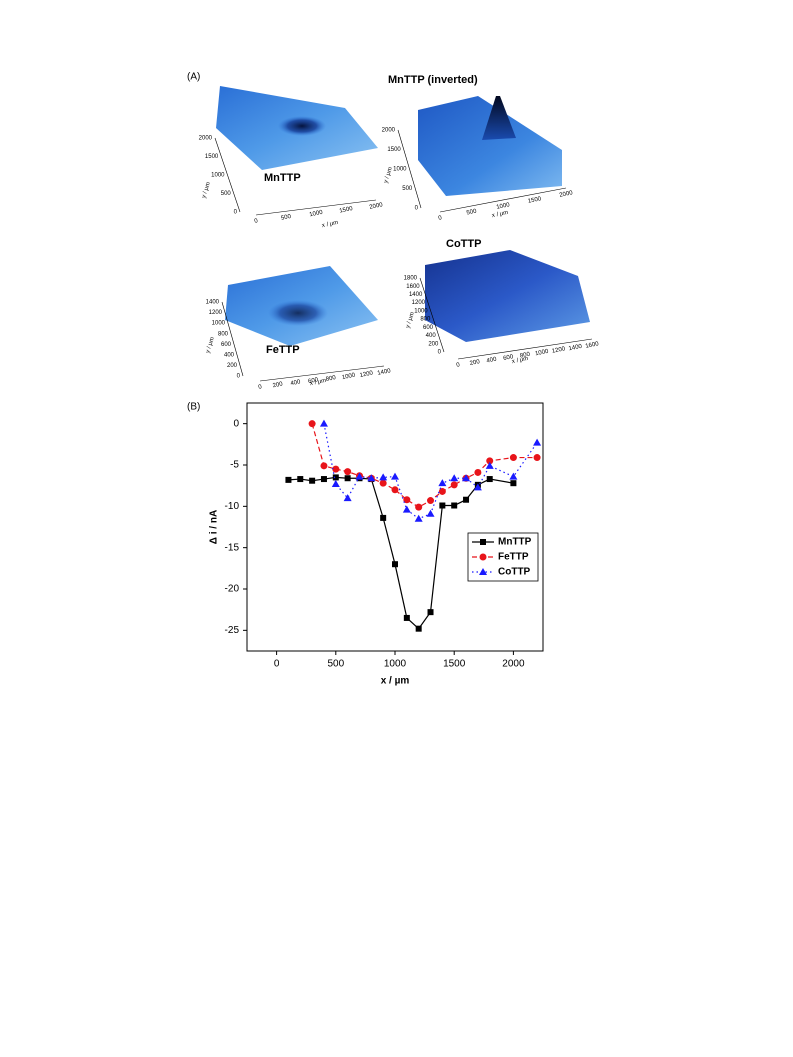  Describe the element at coordinates (232, 589) in the screenshot. I see `y-tick-label: -20` at that location.